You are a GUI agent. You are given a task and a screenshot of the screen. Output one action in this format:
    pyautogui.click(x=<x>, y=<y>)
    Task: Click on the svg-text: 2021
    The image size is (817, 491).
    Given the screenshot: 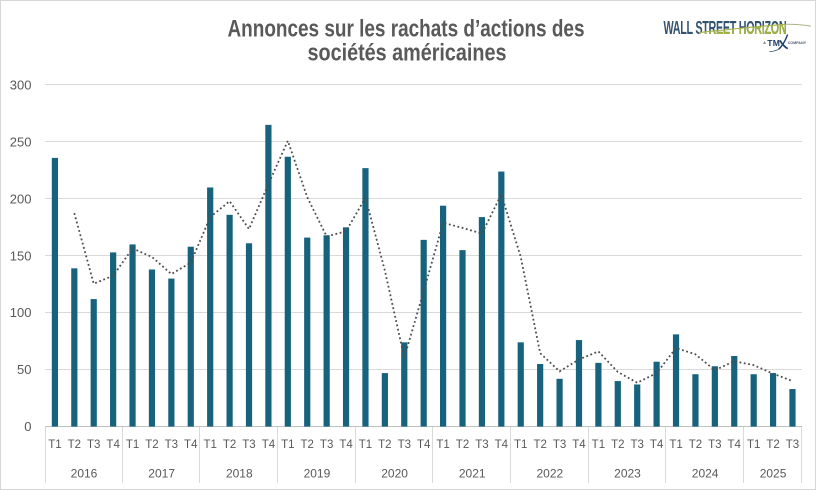 What is the action you would take?
    pyautogui.click(x=472, y=474)
    